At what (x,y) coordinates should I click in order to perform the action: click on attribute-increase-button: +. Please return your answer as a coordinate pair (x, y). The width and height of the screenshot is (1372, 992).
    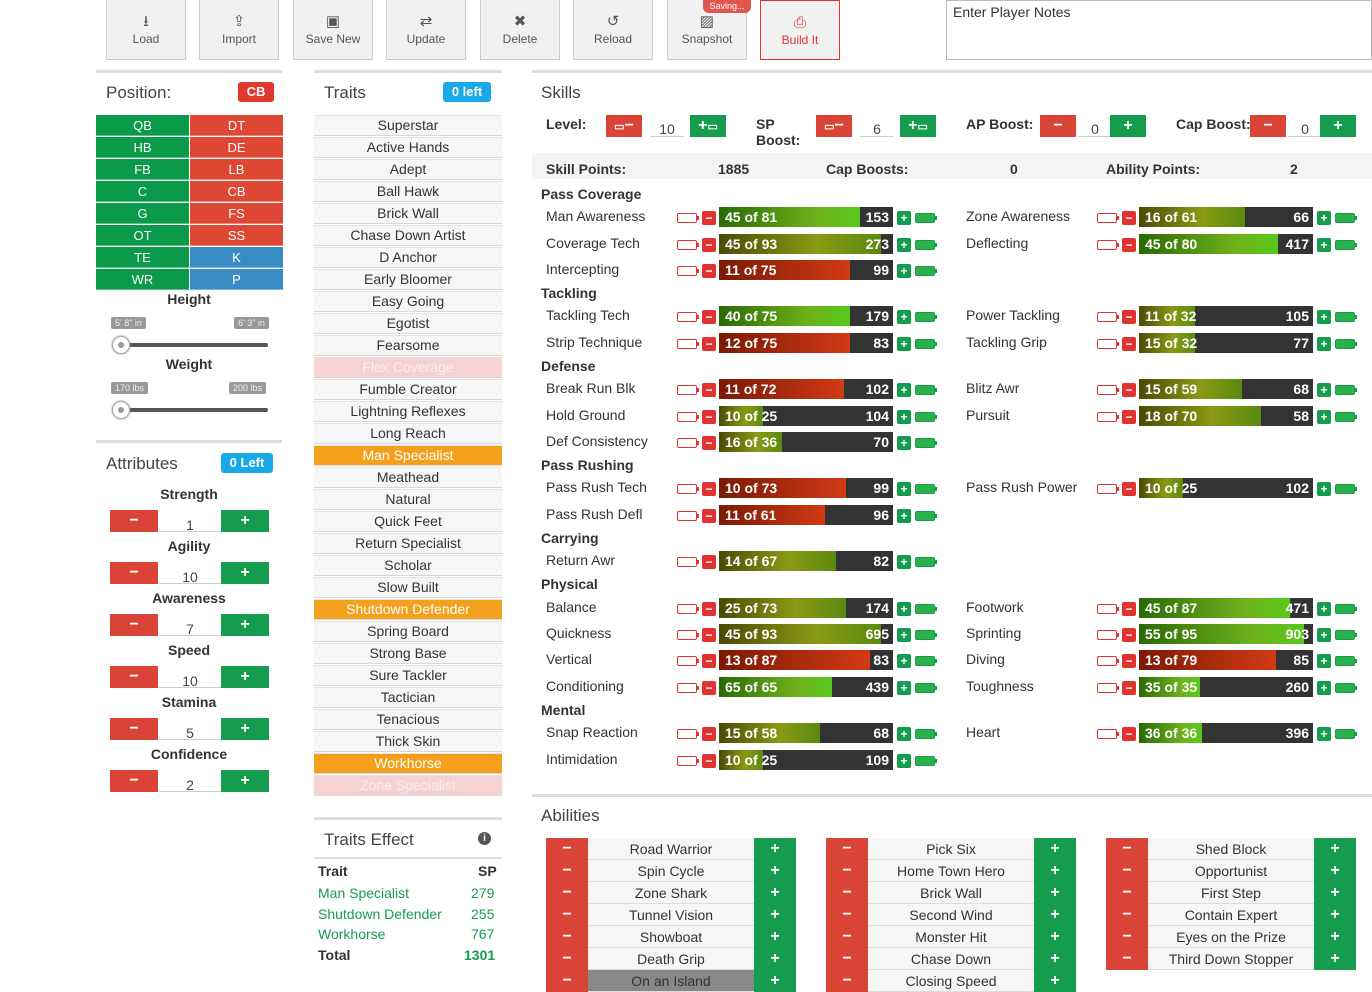
    Looking at the image, I should click on (245, 781).